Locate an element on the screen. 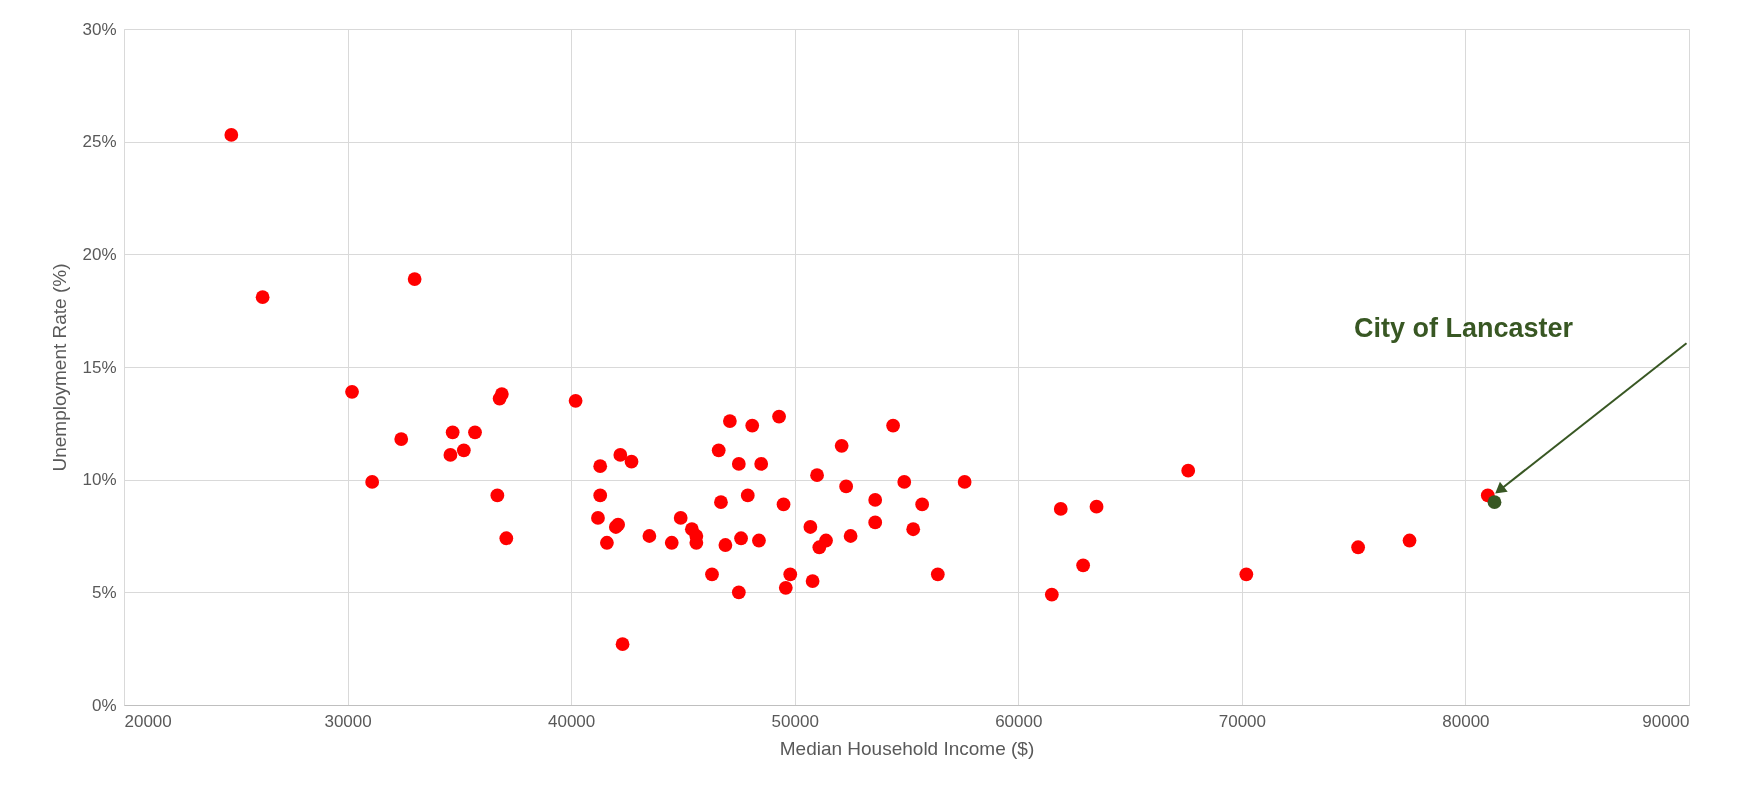  y-tick-label: 15% is located at coordinates (99, 367).